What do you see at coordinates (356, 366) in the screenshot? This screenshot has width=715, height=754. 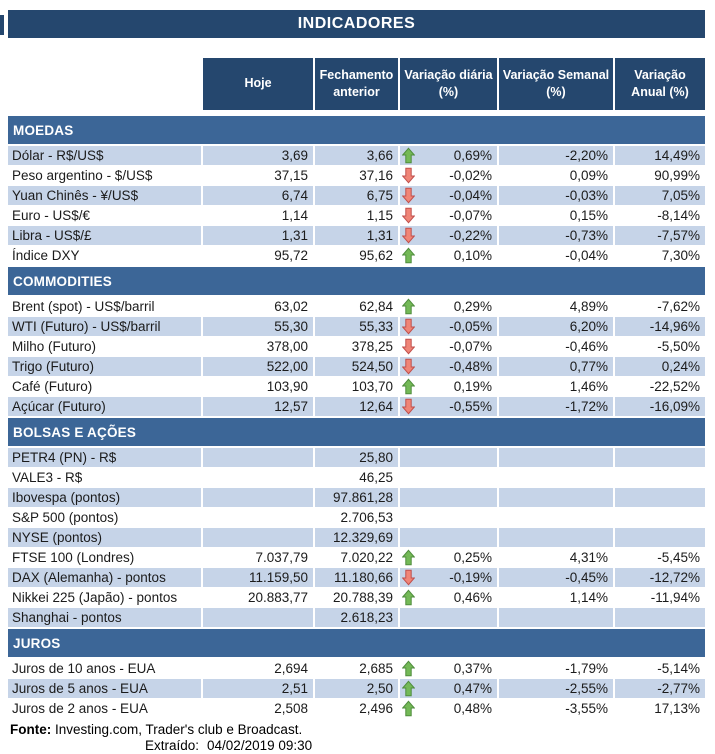 I see `value-fechamento-anterior: 524,50` at bounding box center [356, 366].